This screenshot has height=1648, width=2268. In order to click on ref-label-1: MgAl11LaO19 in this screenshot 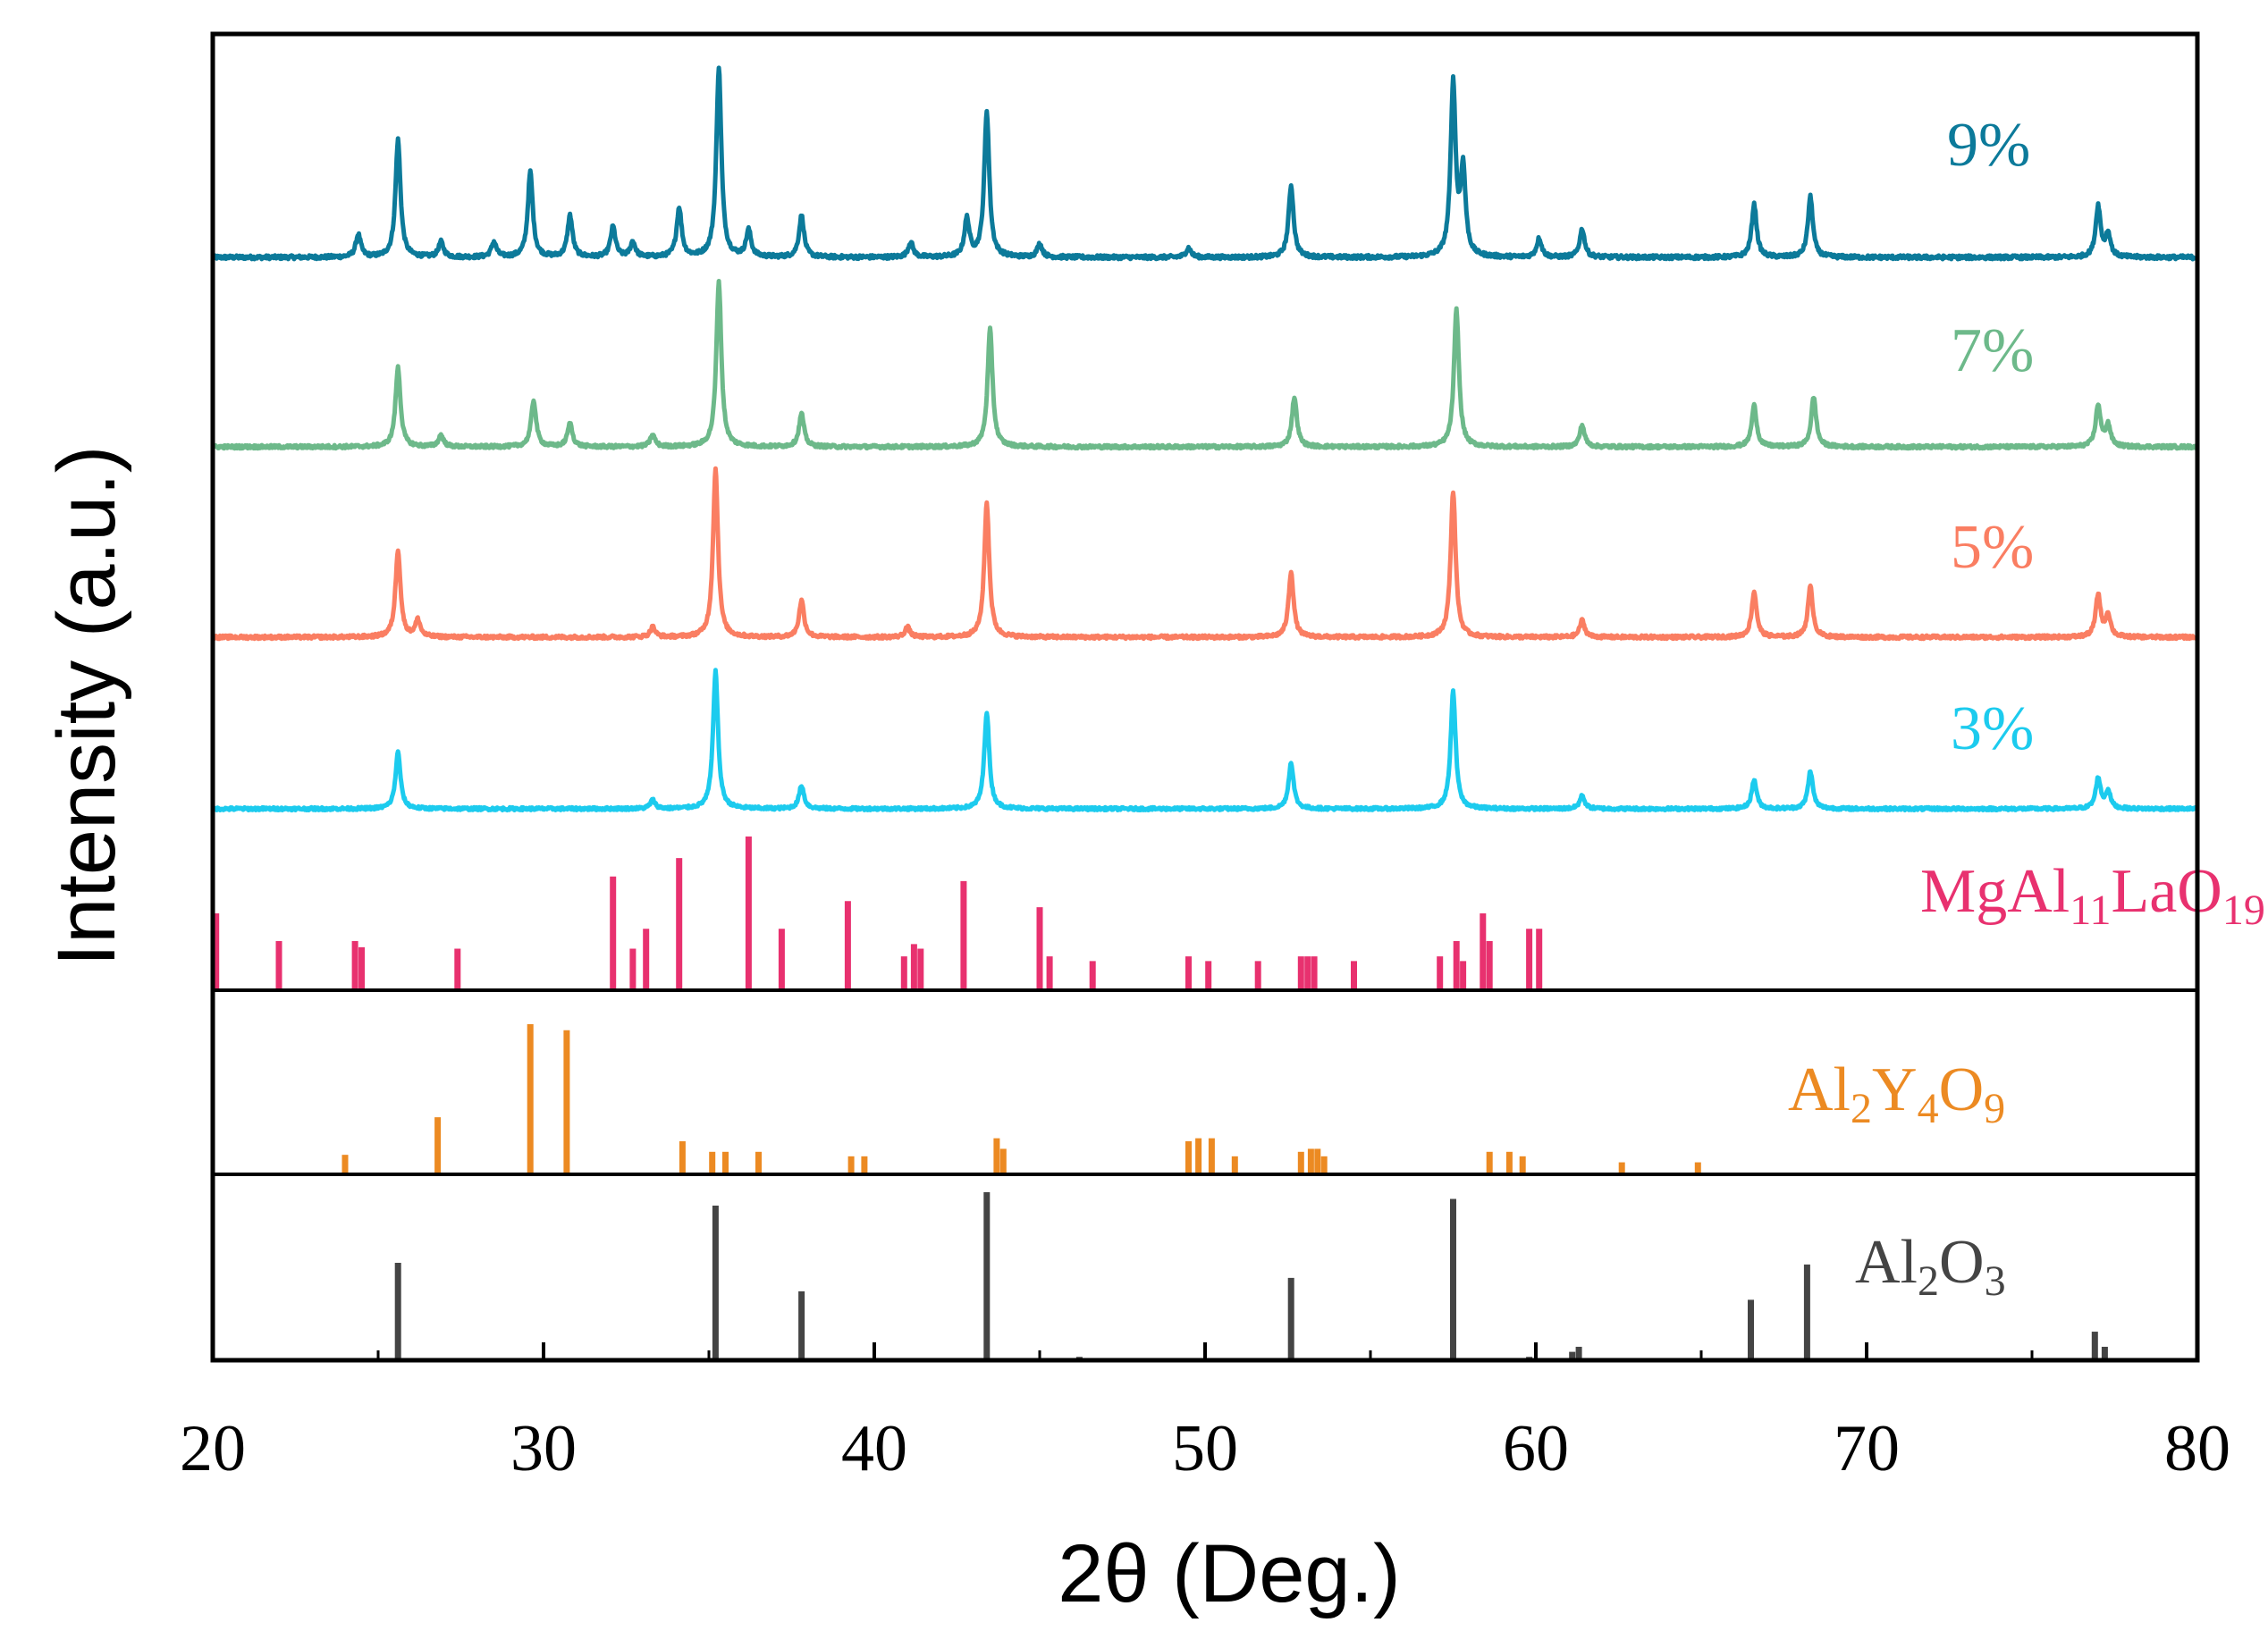, I will do `click(2092, 895)`.